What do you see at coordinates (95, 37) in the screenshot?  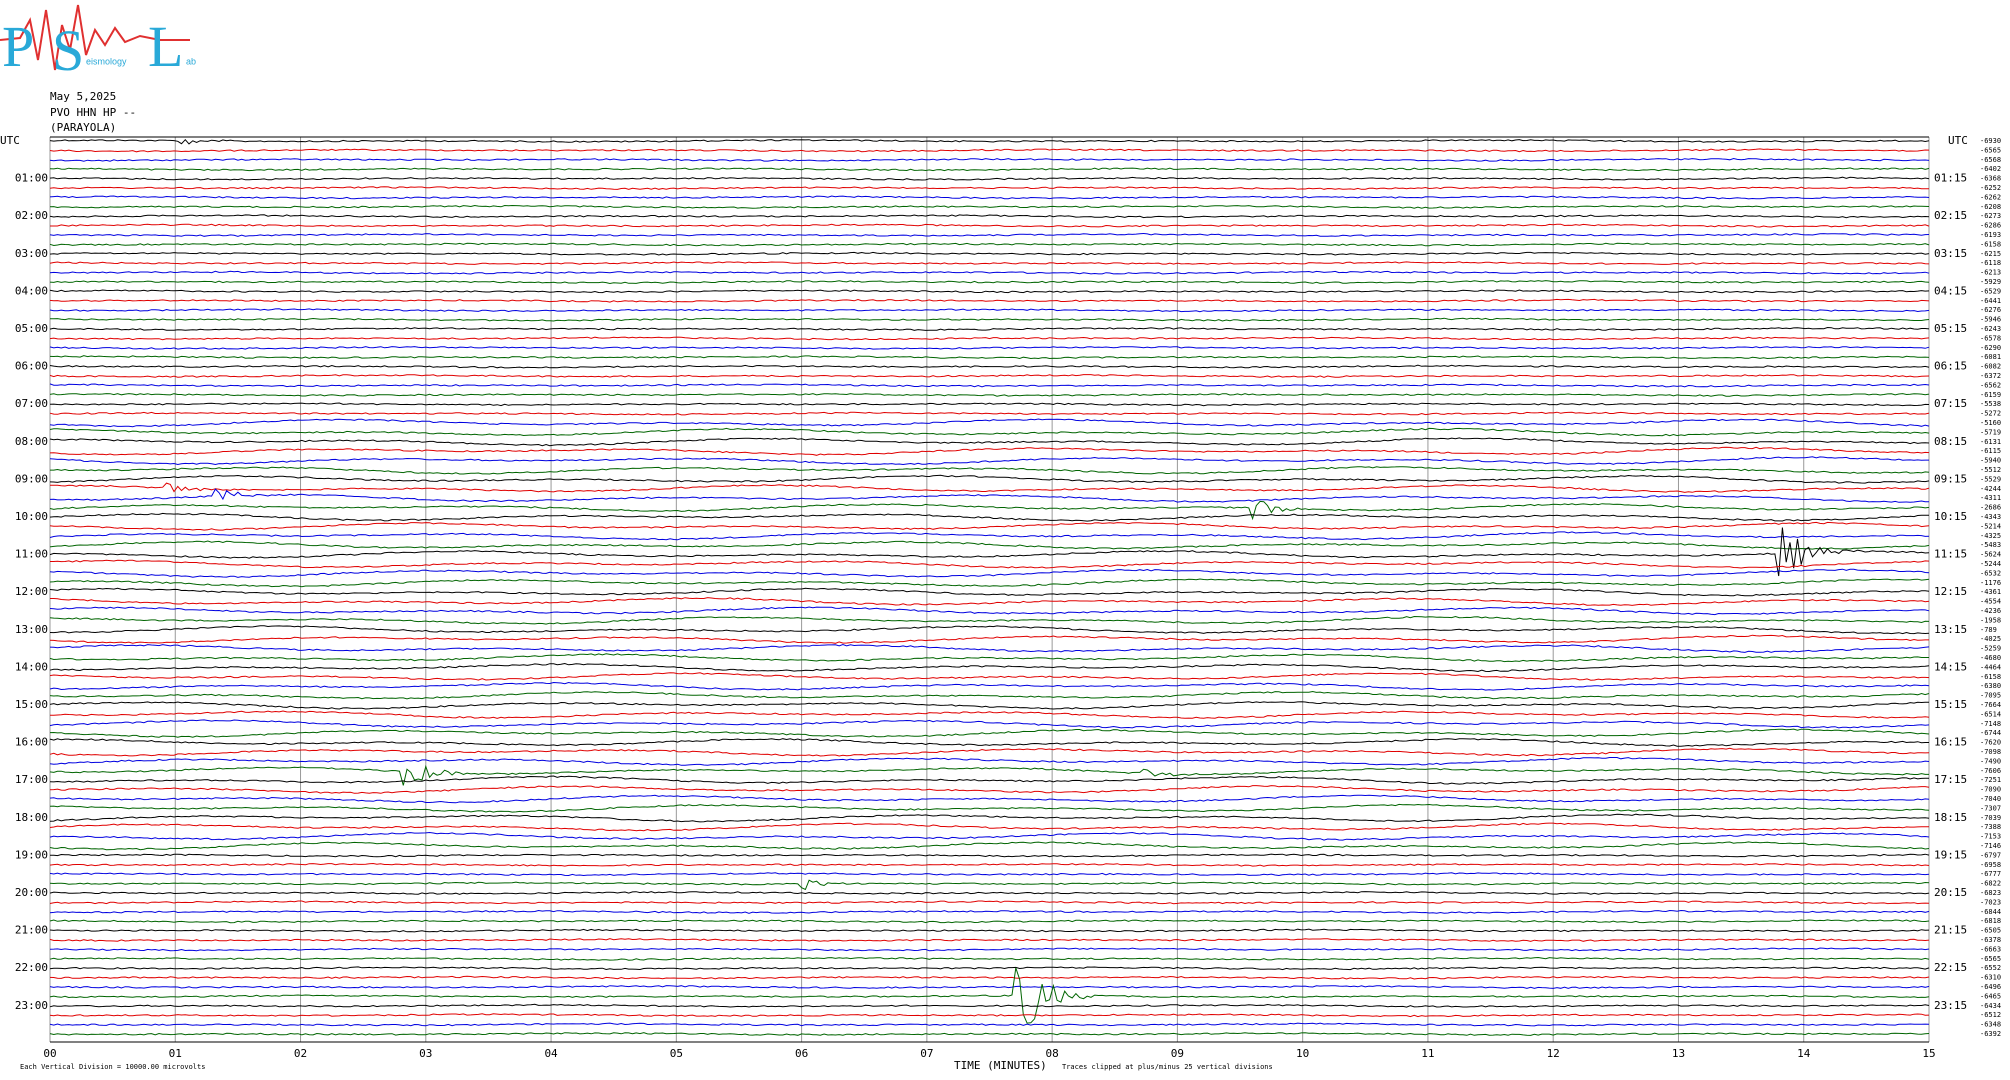 I see `logo-squiggle` at bounding box center [95, 37].